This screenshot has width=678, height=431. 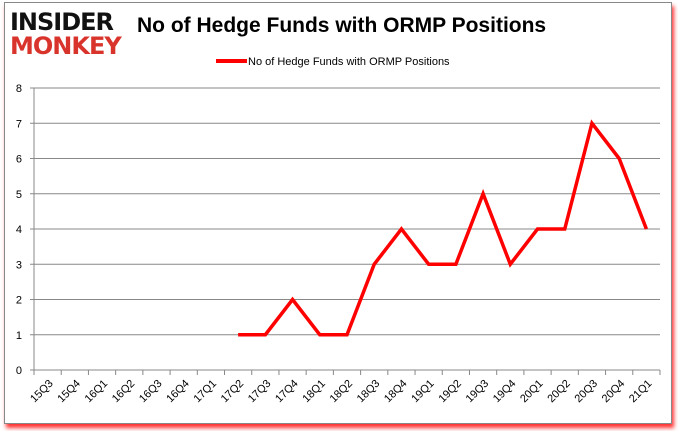 I want to click on x-tick-label: 16Q4, so click(x=178, y=392).